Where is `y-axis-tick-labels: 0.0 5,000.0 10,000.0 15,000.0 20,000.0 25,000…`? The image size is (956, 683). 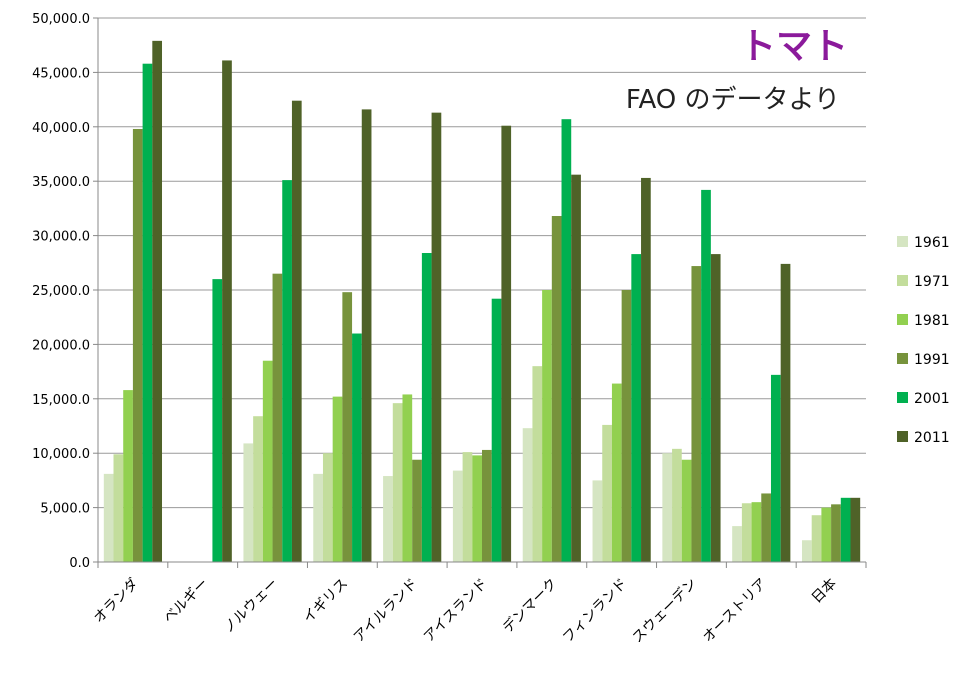
y-axis-tick-labels: 0.0 5,000.0 10,000.0 15,000.0 20,000.0 25,000… is located at coordinates (65, 291).